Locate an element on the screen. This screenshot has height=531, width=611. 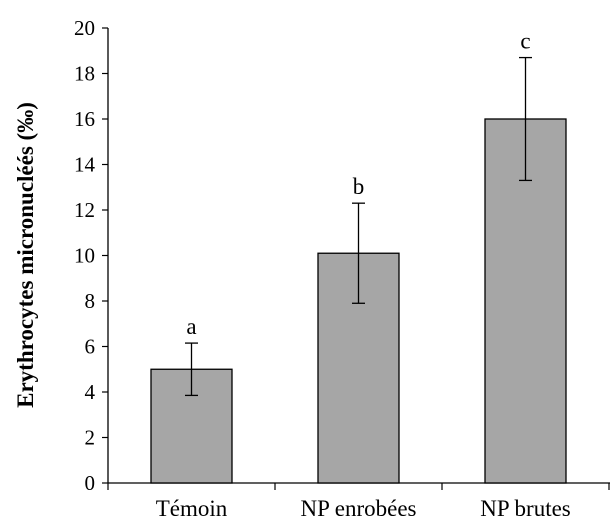
y-tick-label: 16 is located at coordinates (84, 119).